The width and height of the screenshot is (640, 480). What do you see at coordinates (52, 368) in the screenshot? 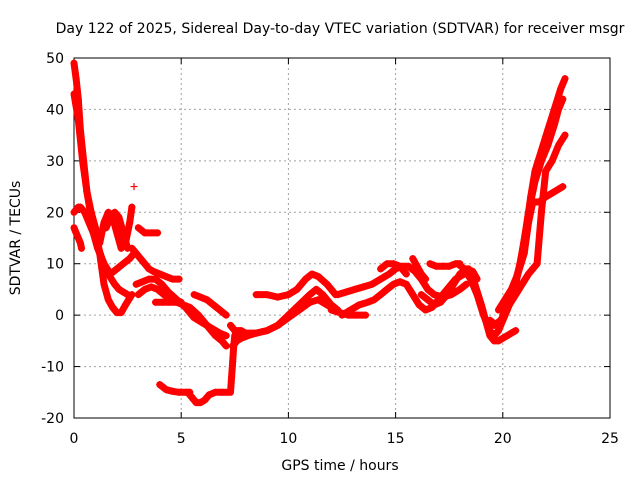
I see `y-tick-label: -10` at bounding box center [52, 368].